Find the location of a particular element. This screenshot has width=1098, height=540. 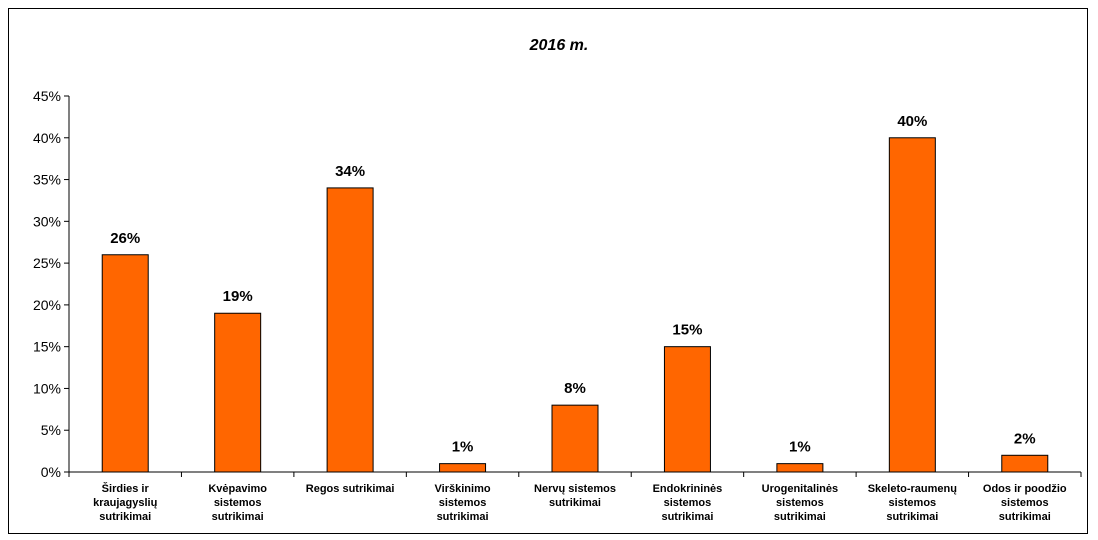

data-label: 15% is located at coordinates (687, 330).